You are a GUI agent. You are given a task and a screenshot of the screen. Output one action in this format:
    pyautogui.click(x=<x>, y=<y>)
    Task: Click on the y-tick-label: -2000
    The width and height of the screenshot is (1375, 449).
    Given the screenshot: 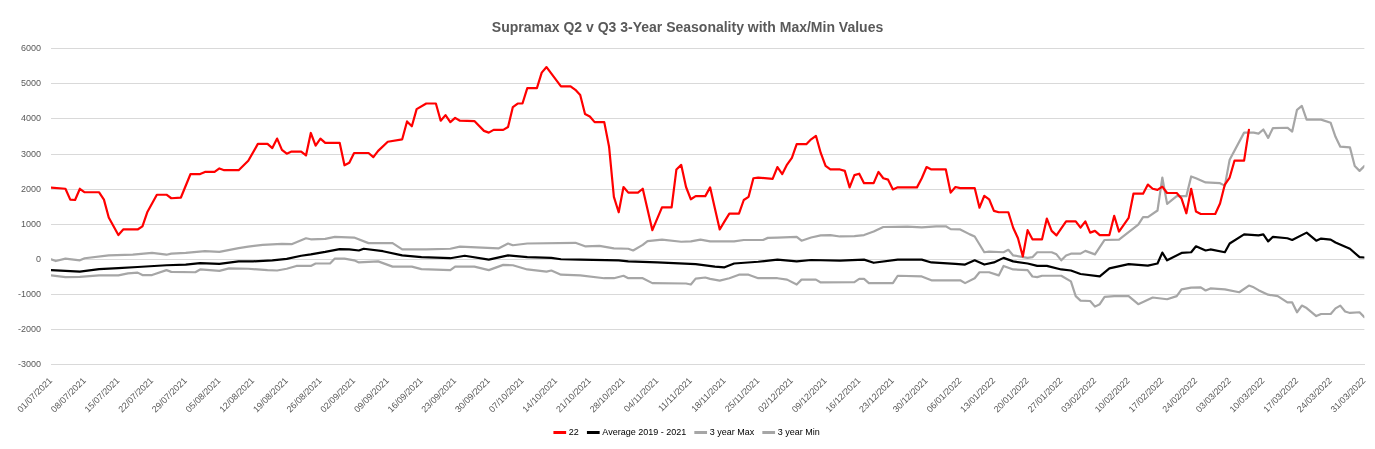 What is the action you would take?
    pyautogui.click(x=29, y=328)
    